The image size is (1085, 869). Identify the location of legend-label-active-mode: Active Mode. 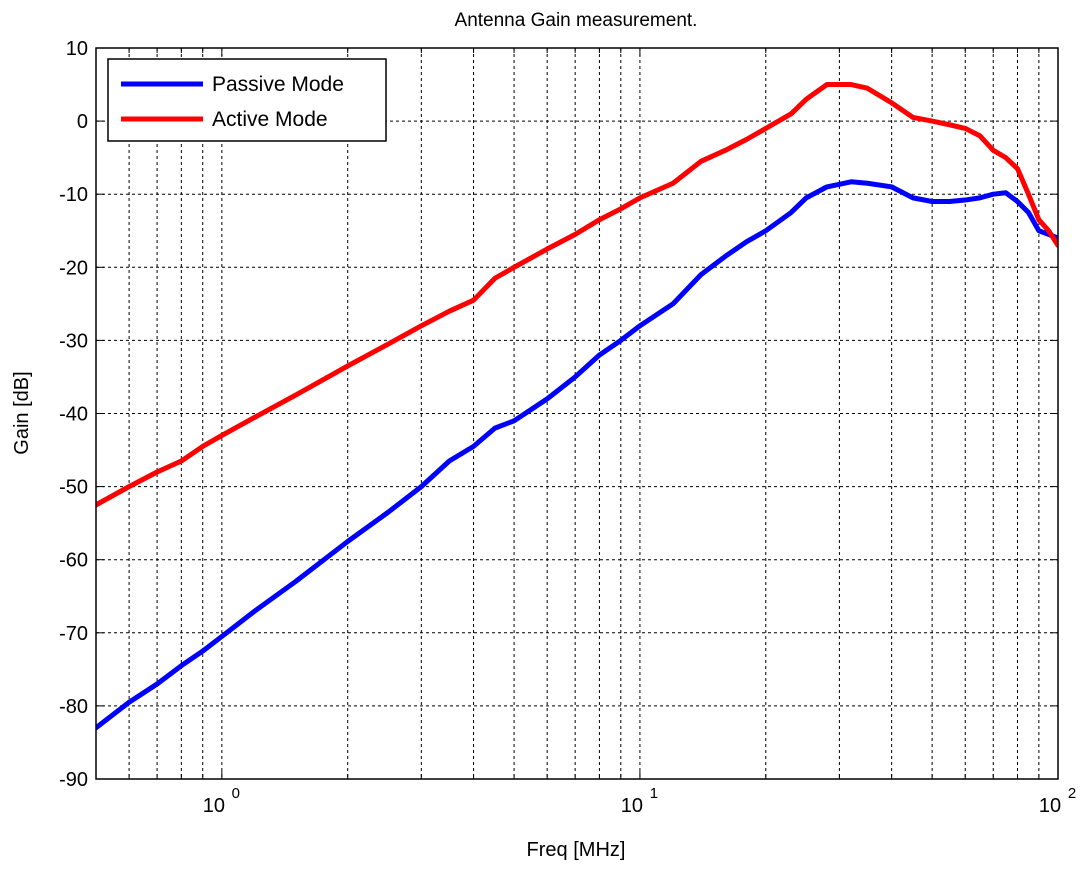
(270, 119).